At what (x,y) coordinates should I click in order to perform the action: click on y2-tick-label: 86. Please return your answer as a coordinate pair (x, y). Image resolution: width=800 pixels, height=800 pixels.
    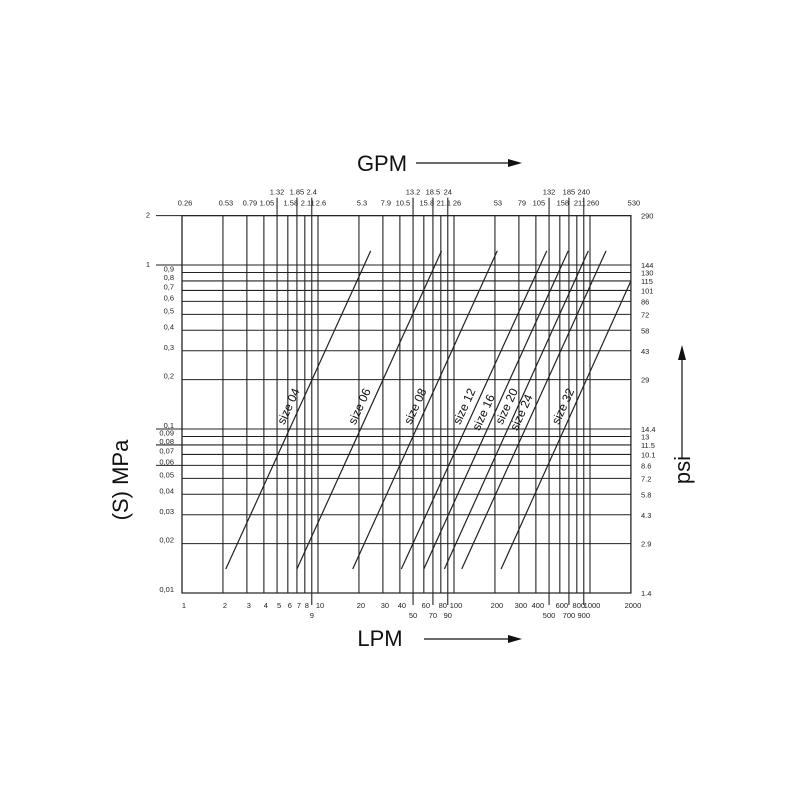
    Looking at the image, I should click on (645, 301).